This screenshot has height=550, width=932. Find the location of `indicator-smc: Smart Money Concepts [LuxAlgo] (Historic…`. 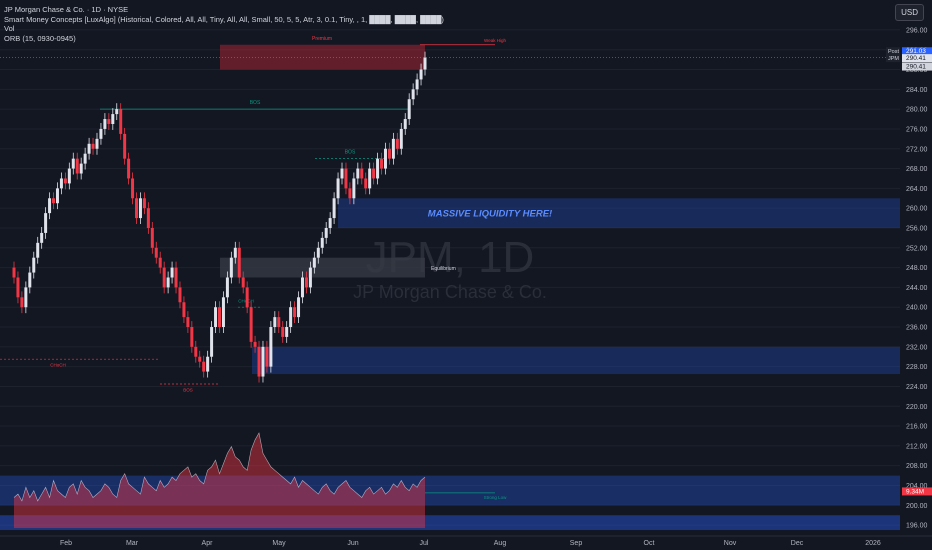

indicator-smc: Smart Money Concepts [LuxAlgo] (Historic… is located at coordinates (224, 19).